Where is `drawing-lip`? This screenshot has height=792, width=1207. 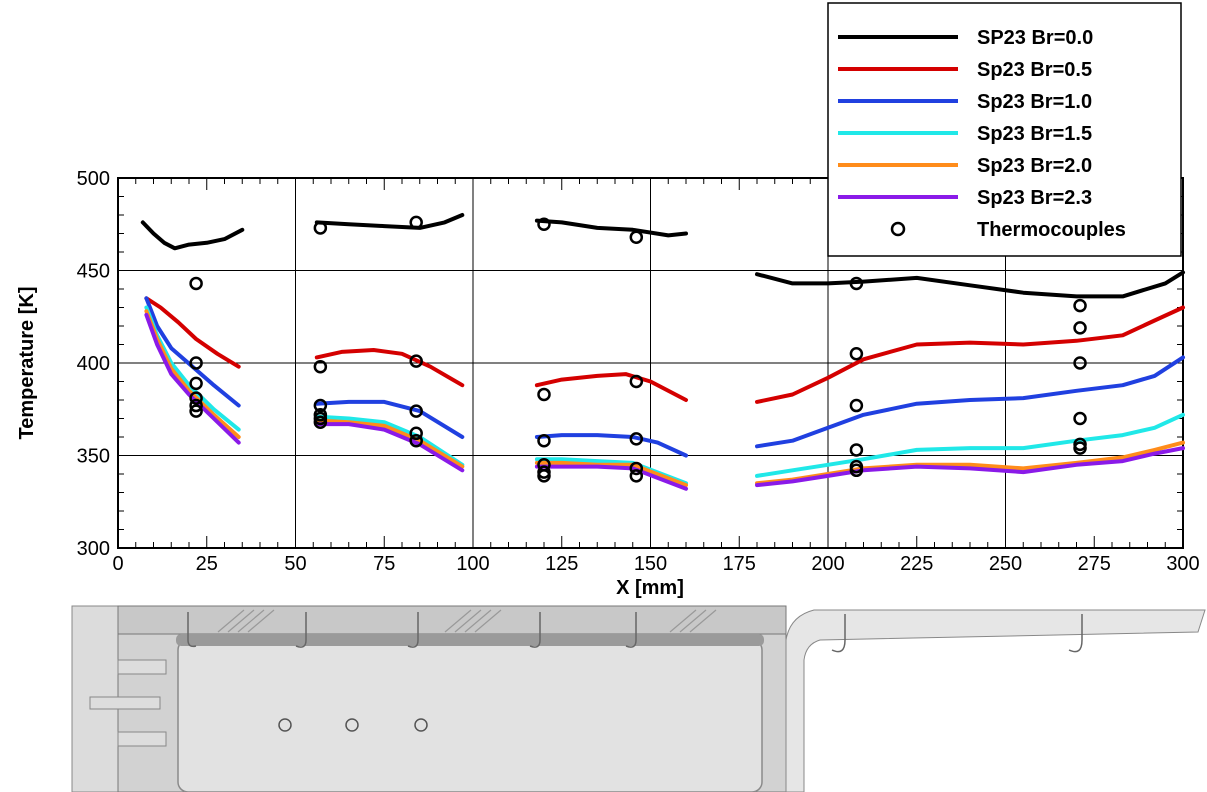 drawing-lip is located at coordinates (470, 640).